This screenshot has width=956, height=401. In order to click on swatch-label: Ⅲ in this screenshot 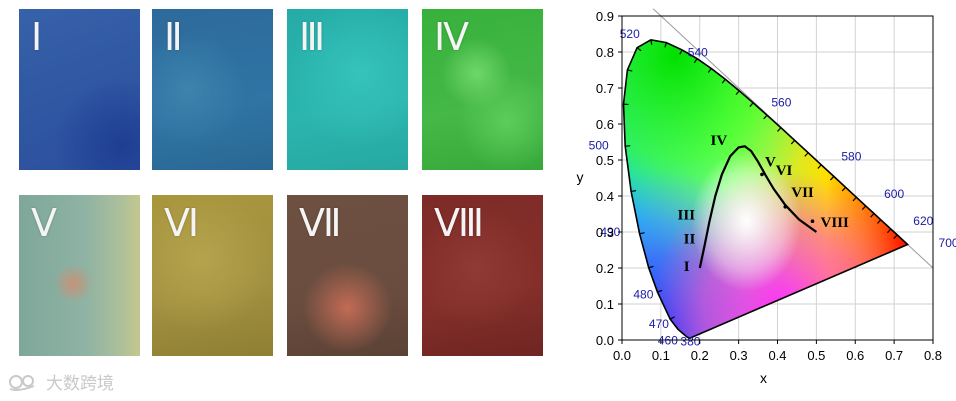, I will do `click(312, 37)`.